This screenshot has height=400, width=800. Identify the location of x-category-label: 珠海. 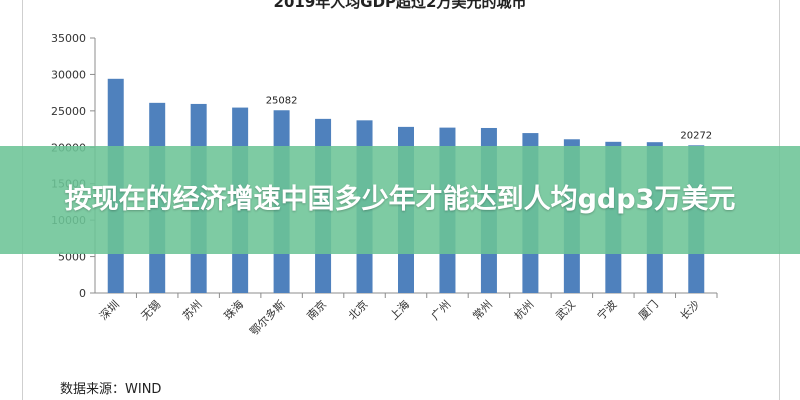
(233, 309).